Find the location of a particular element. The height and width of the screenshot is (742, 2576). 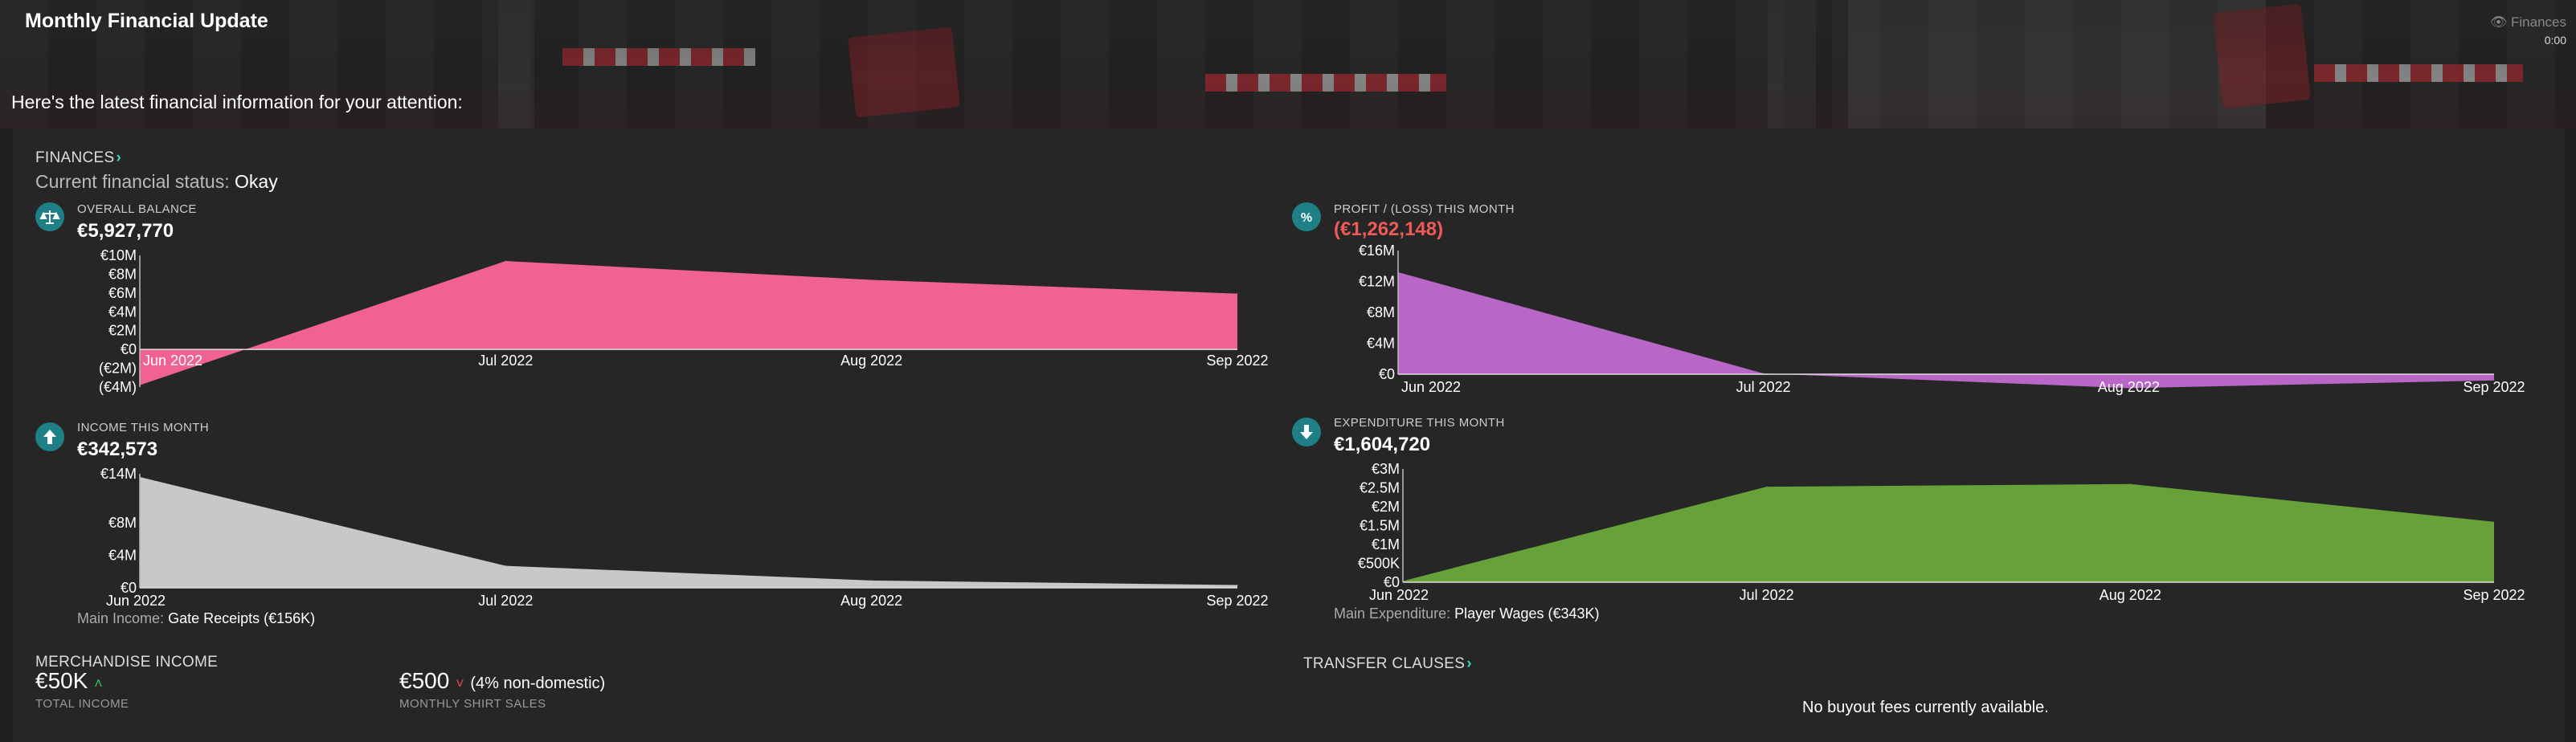

arrow-up-icon is located at coordinates (49, 436).